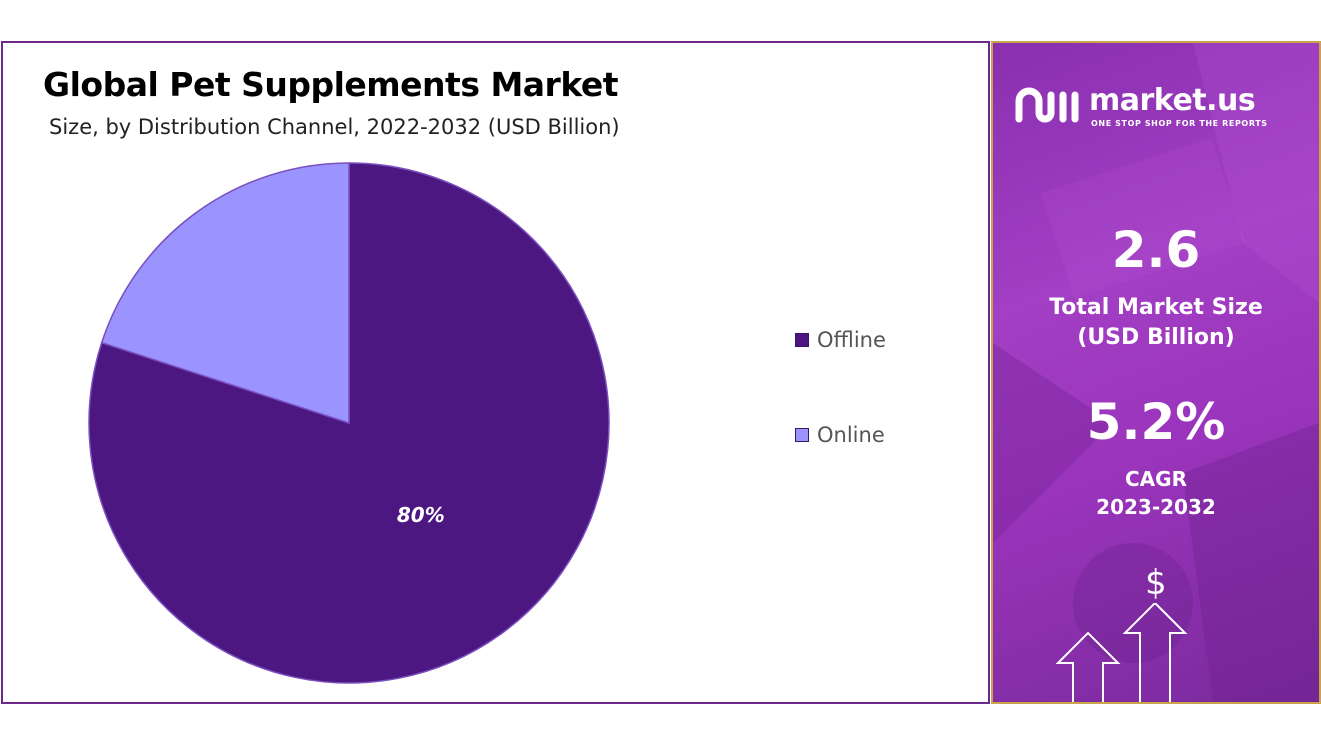  I want to click on pie-label-offline: 80%, so click(421, 515).